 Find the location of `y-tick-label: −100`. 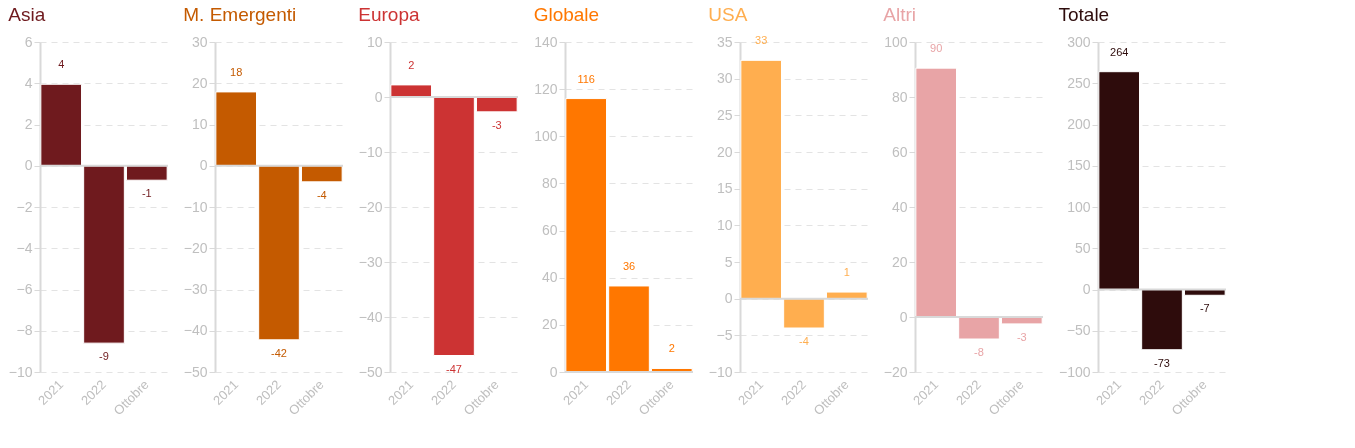

y-tick-label: −100 is located at coordinates (1074, 371).